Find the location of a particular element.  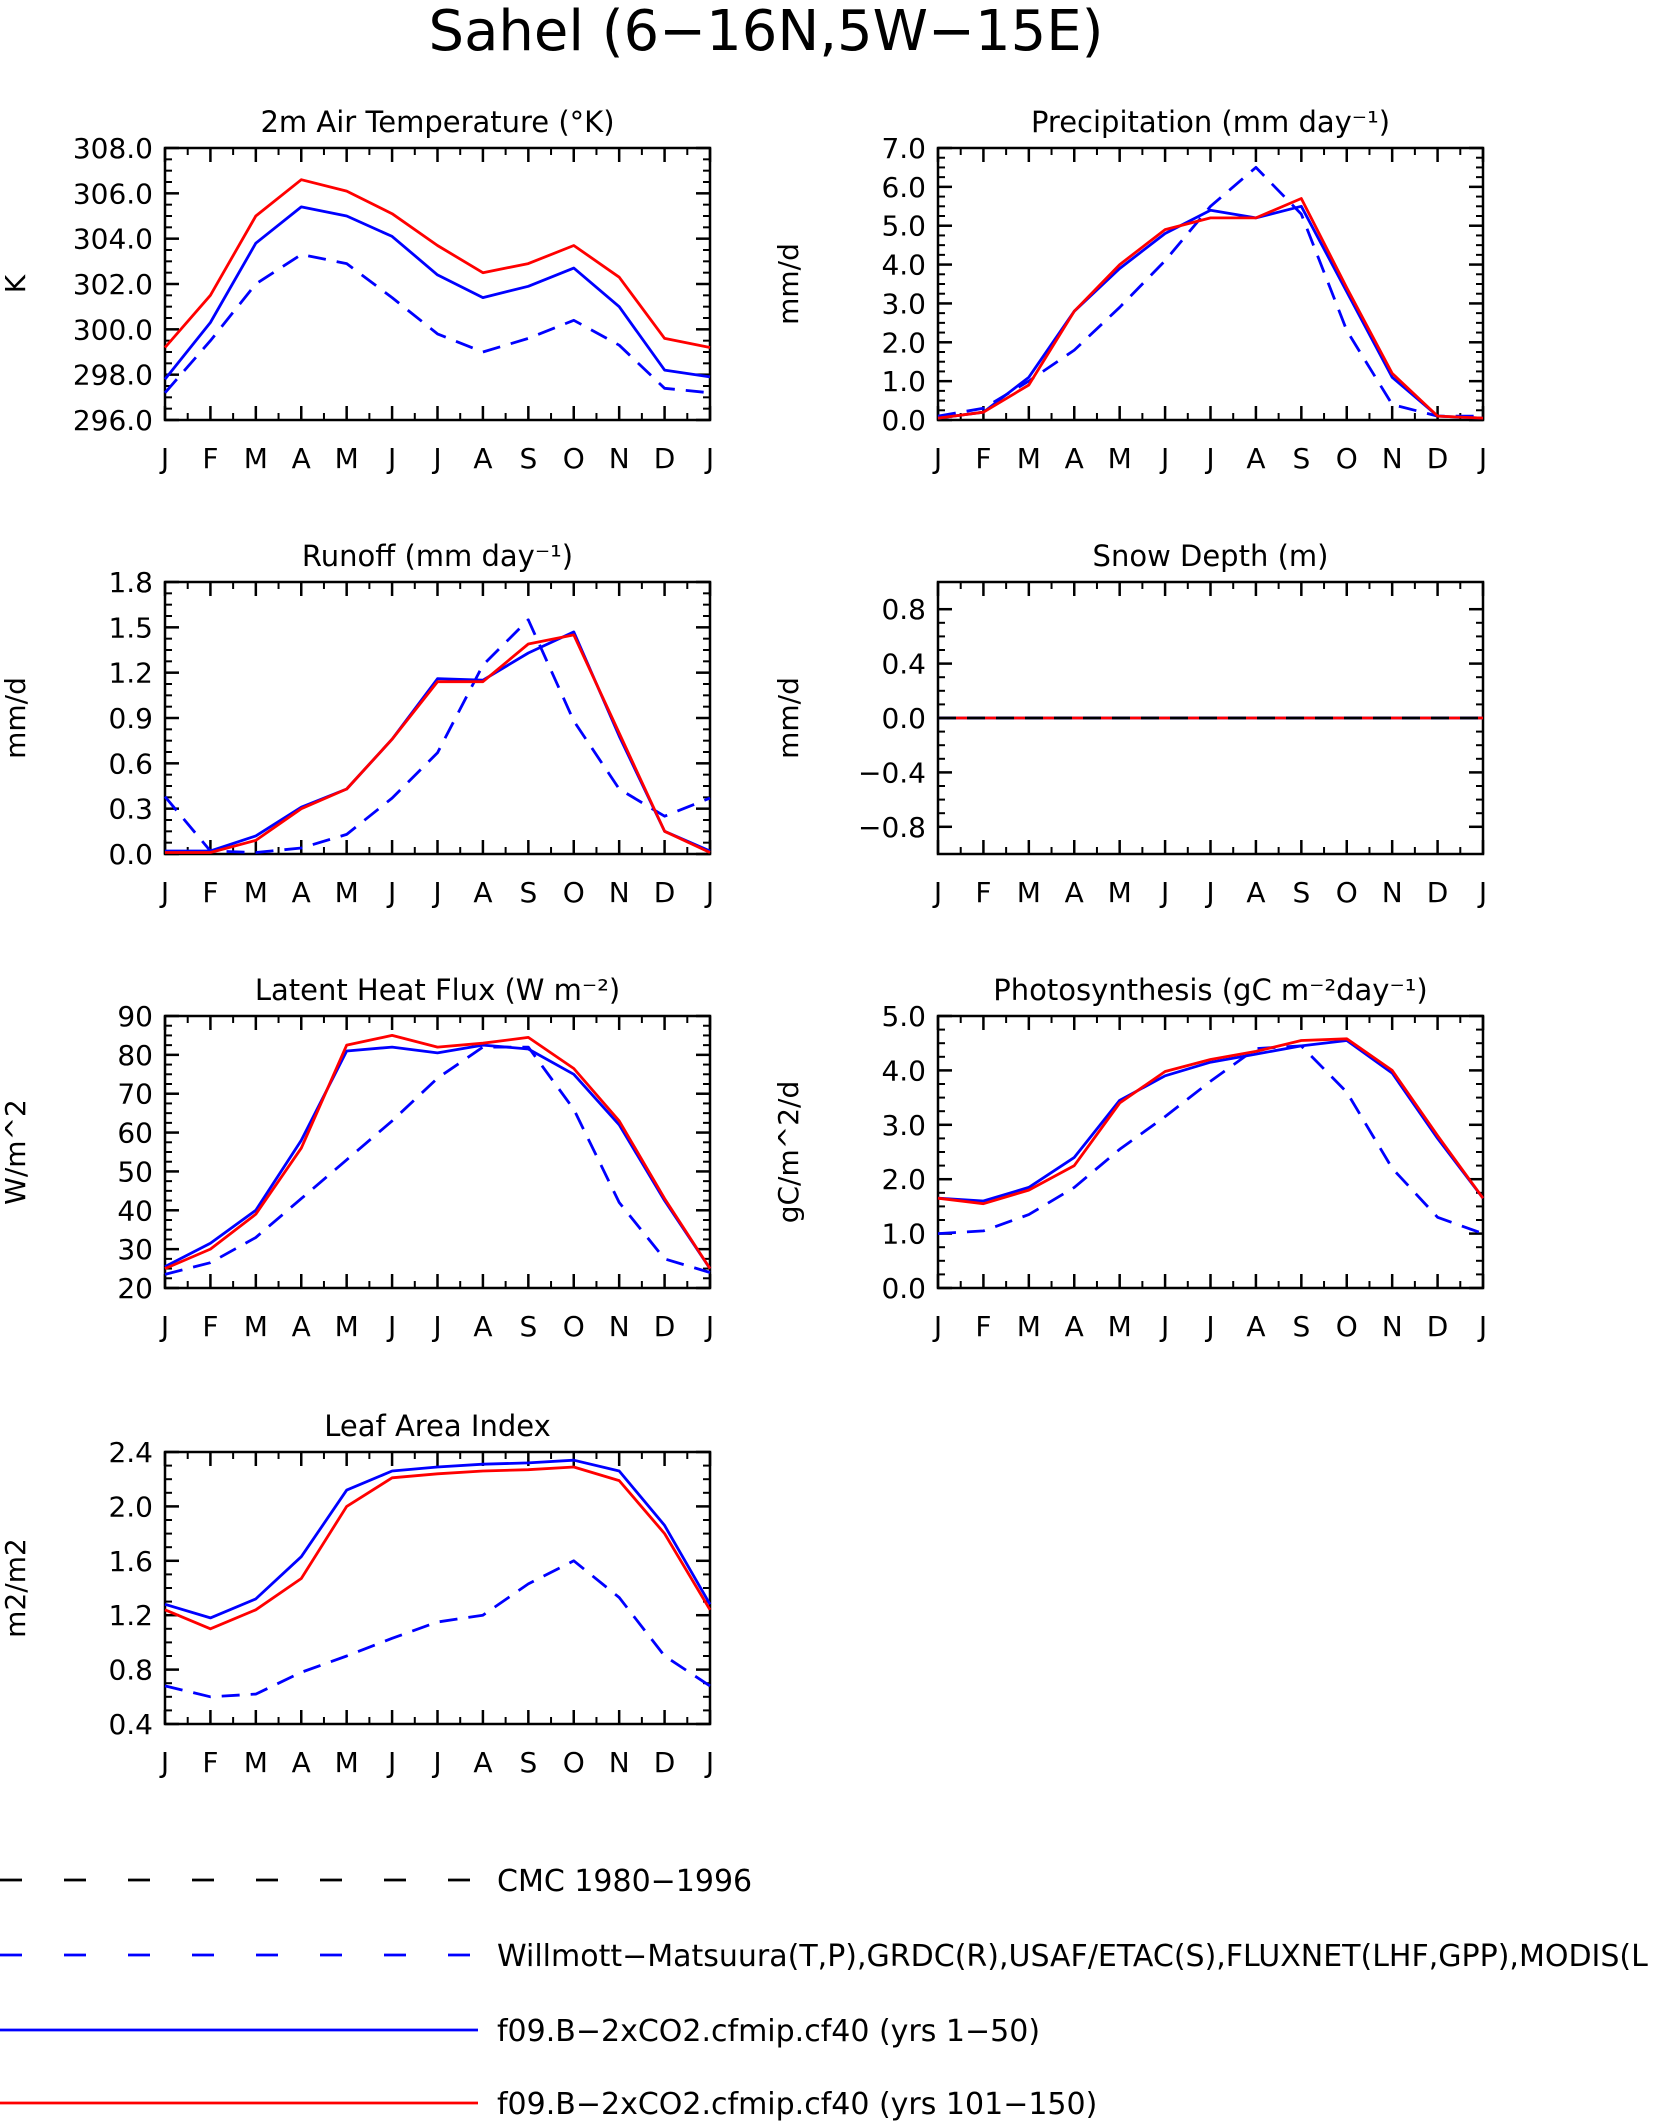

y-axis-label: W/m^2 is located at coordinates (16, 1152).